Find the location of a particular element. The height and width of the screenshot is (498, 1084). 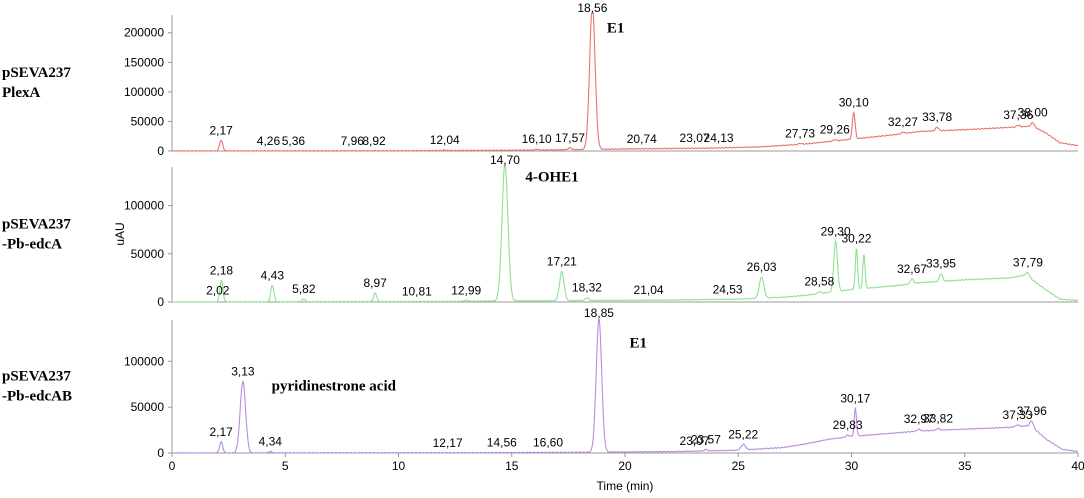

x-tick-label: 25 is located at coordinates (739, 466).